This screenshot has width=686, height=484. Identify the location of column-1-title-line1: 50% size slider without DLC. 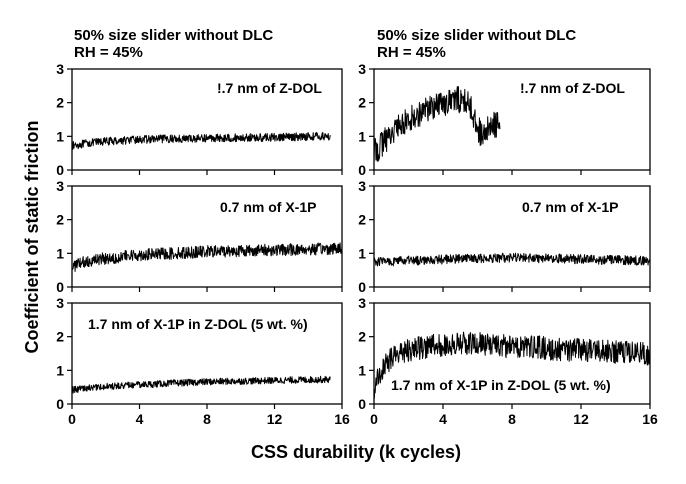
(173, 35).